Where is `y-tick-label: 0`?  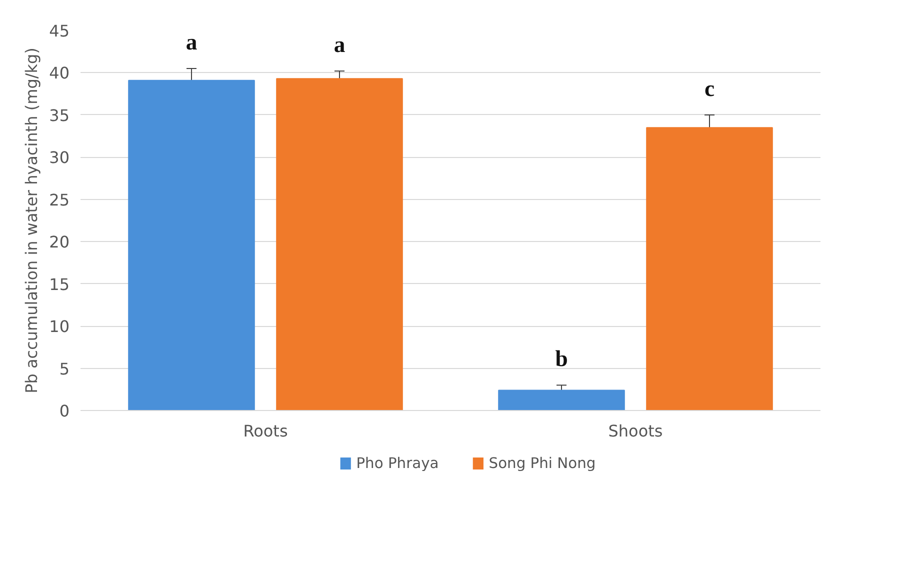
y-tick-label: 0 is located at coordinates (64, 411).